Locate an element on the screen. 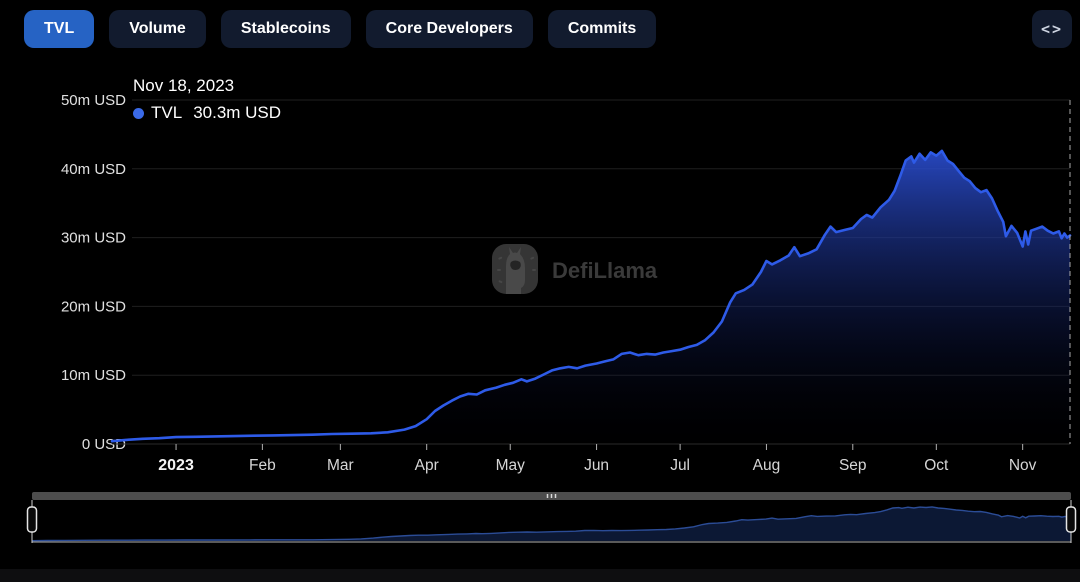 The height and width of the screenshot is (582, 1080). code-brackets-icon: <> is located at coordinates (1052, 29).